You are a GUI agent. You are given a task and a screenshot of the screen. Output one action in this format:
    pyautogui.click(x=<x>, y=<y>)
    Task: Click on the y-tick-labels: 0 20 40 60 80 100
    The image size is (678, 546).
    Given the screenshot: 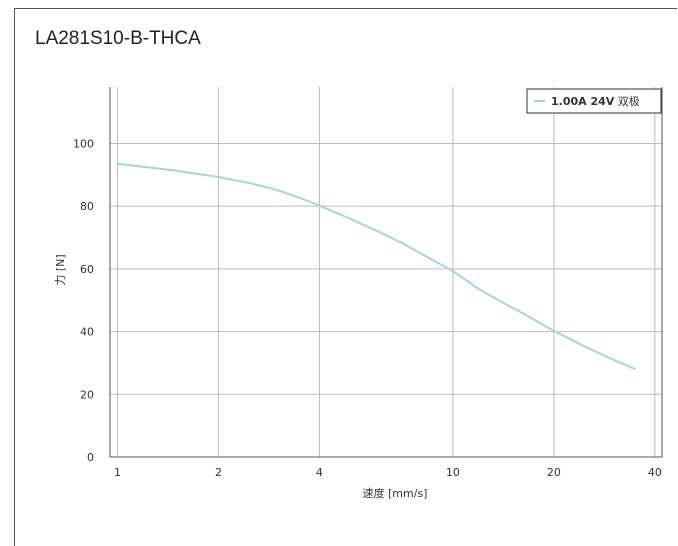 What is the action you would take?
    pyautogui.click(x=83, y=300)
    